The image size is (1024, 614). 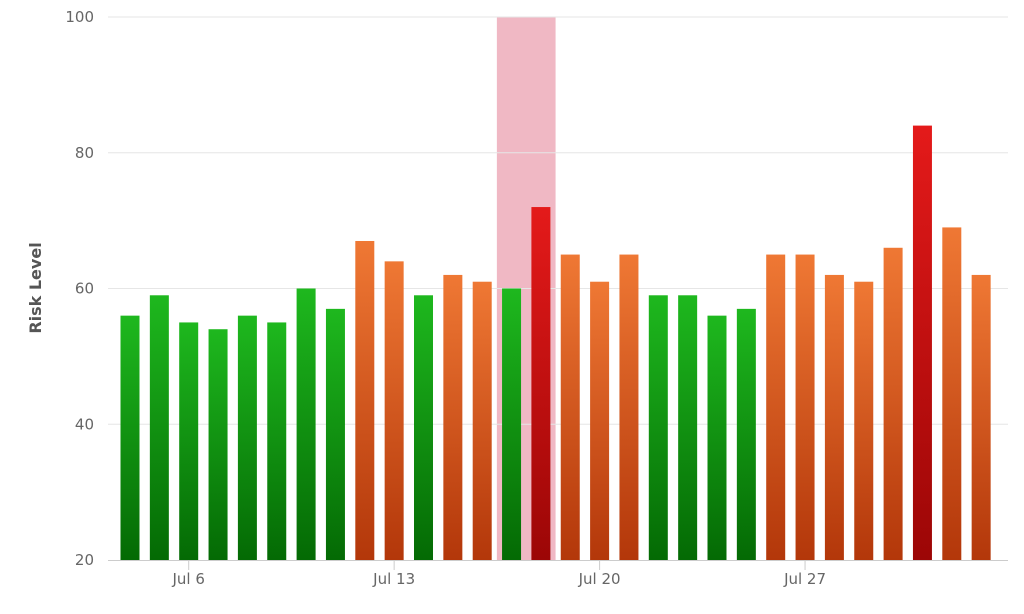 I want to click on x-tick-label: Jul 13, so click(x=393, y=579).